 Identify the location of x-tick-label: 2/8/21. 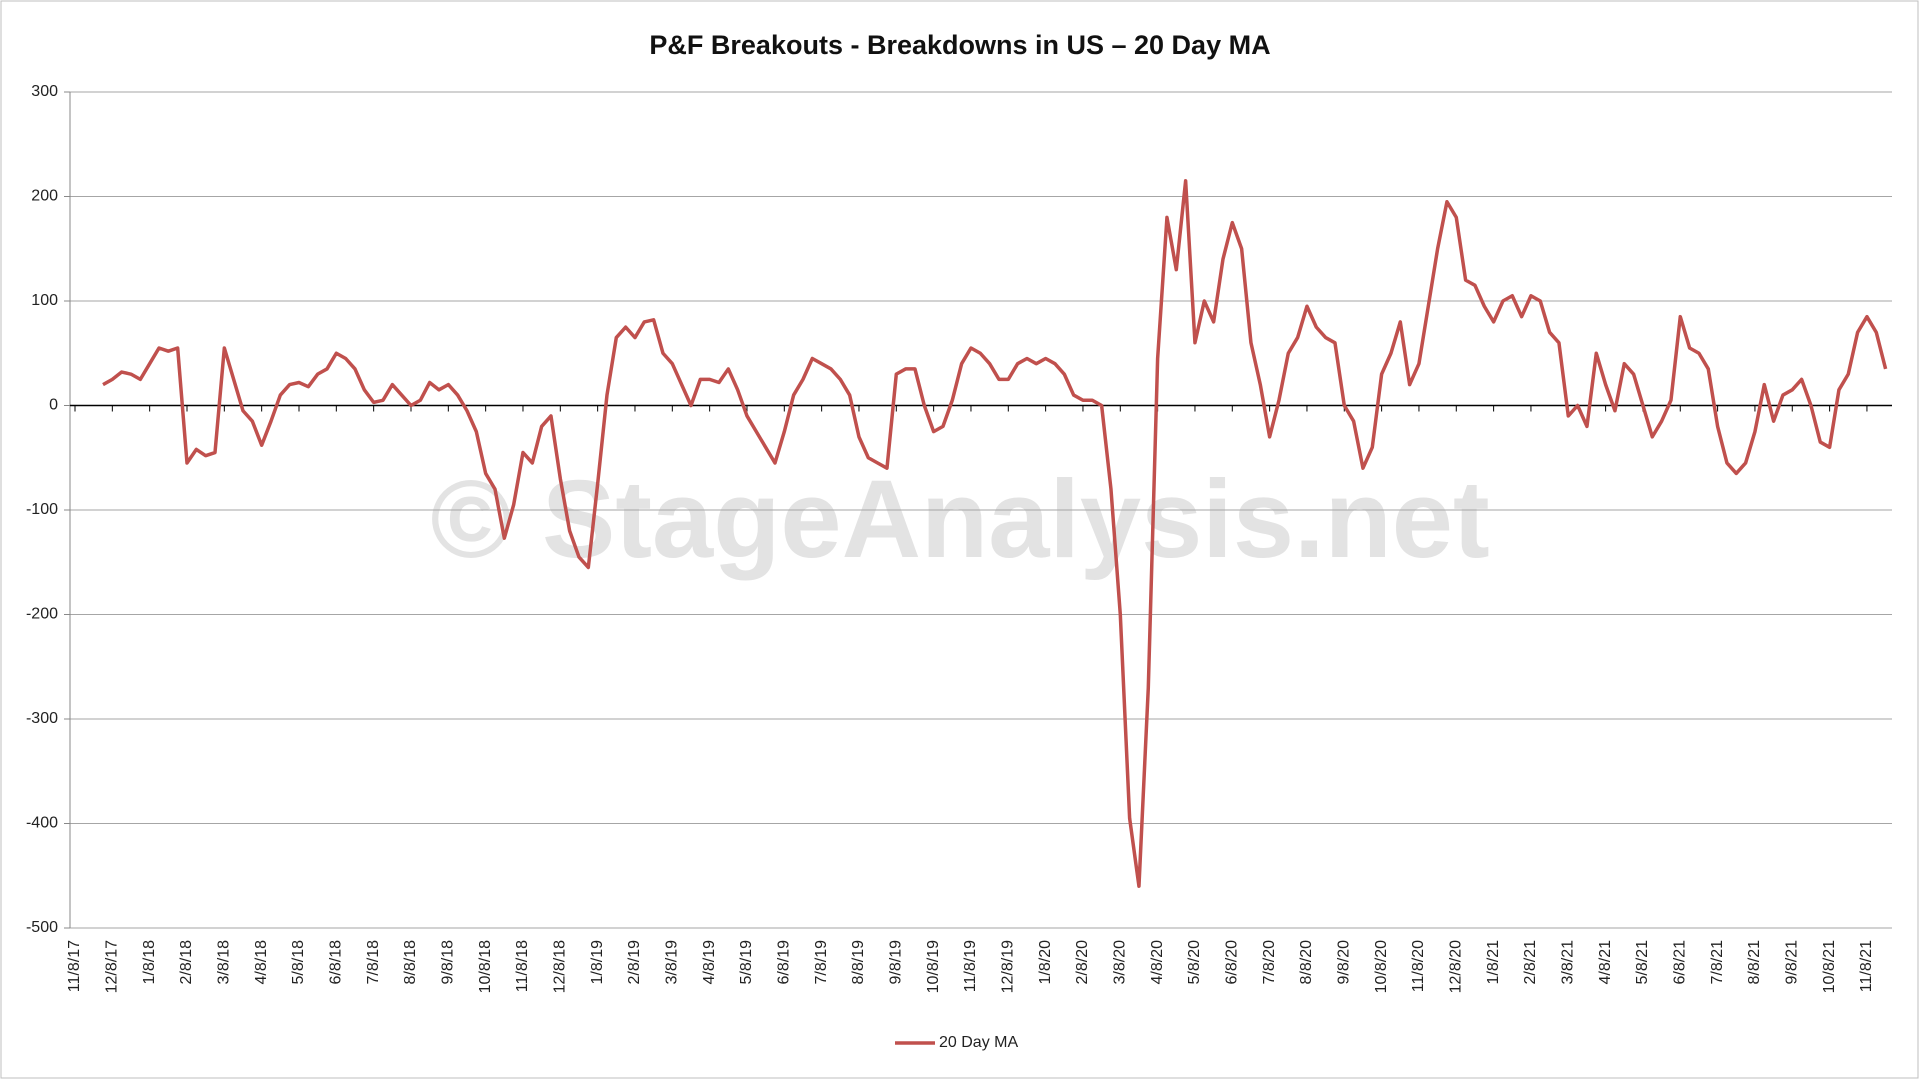
(1530, 962).